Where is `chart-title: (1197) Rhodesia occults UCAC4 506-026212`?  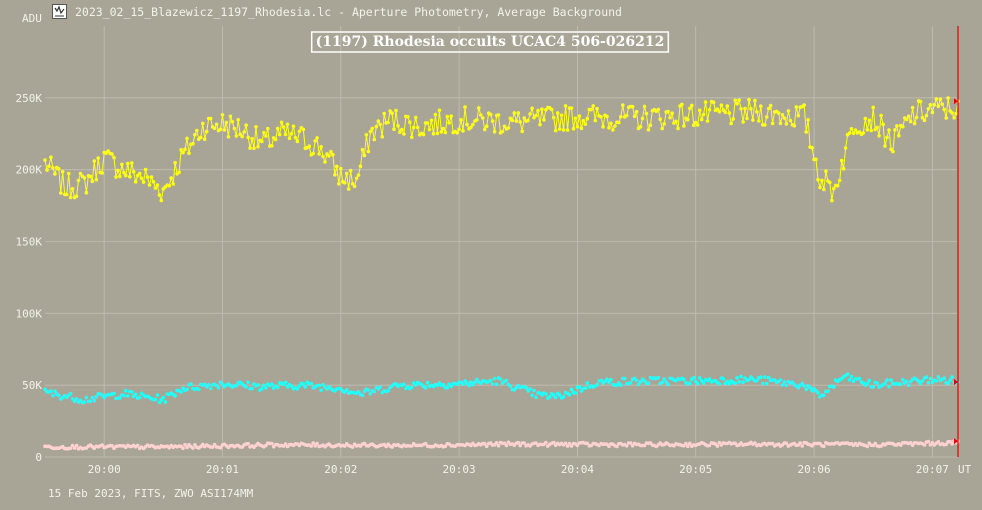
chart-title: (1197) Rhodesia occults UCAC4 506-026212 is located at coordinates (490, 42).